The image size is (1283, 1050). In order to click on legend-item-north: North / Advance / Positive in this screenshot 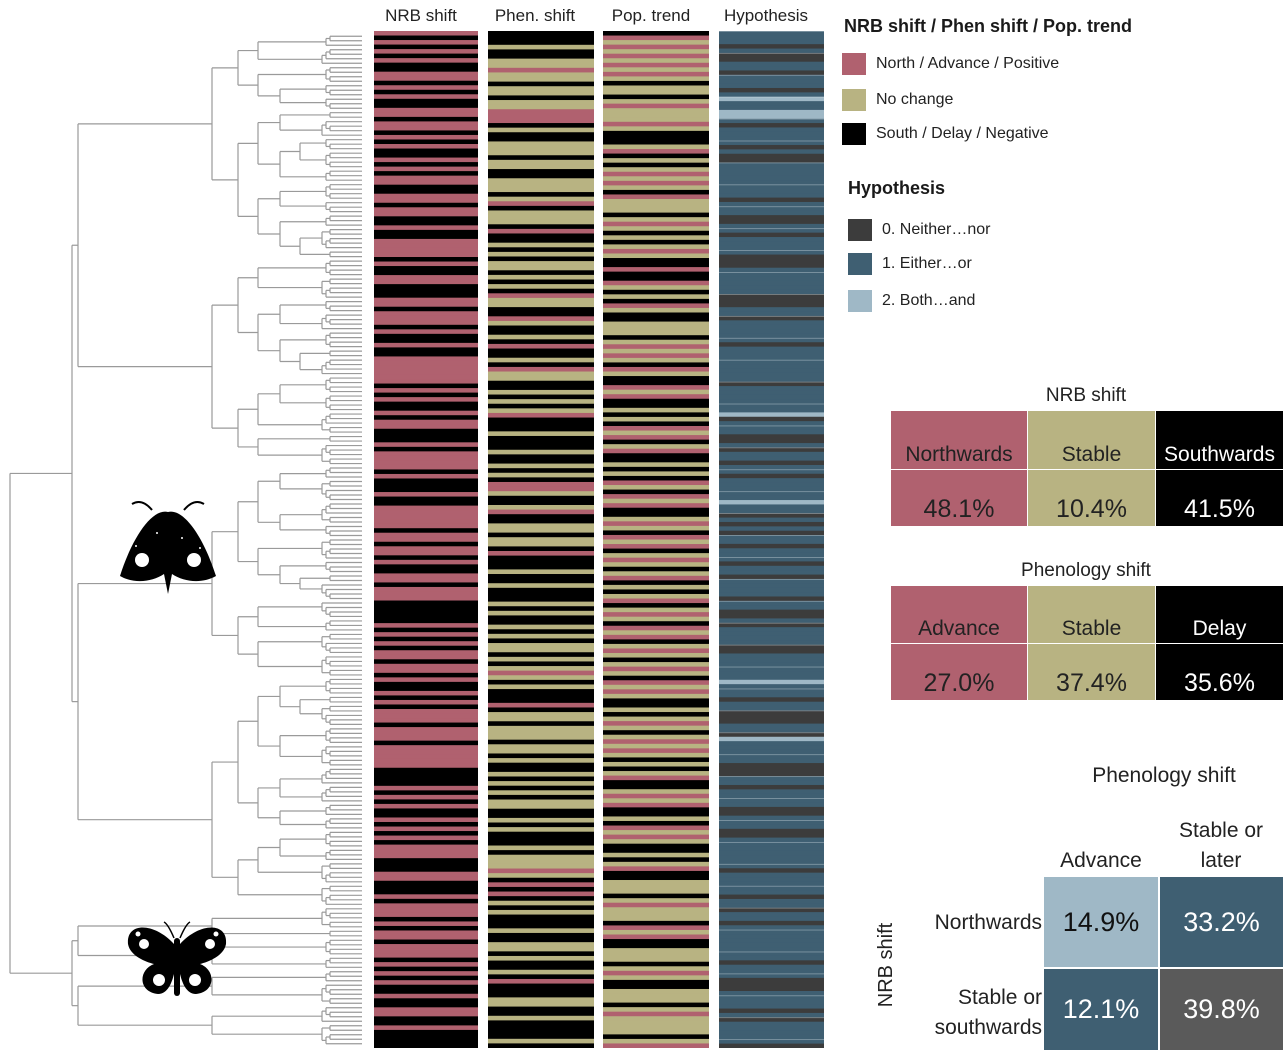, I will do `click(950, 64)`.